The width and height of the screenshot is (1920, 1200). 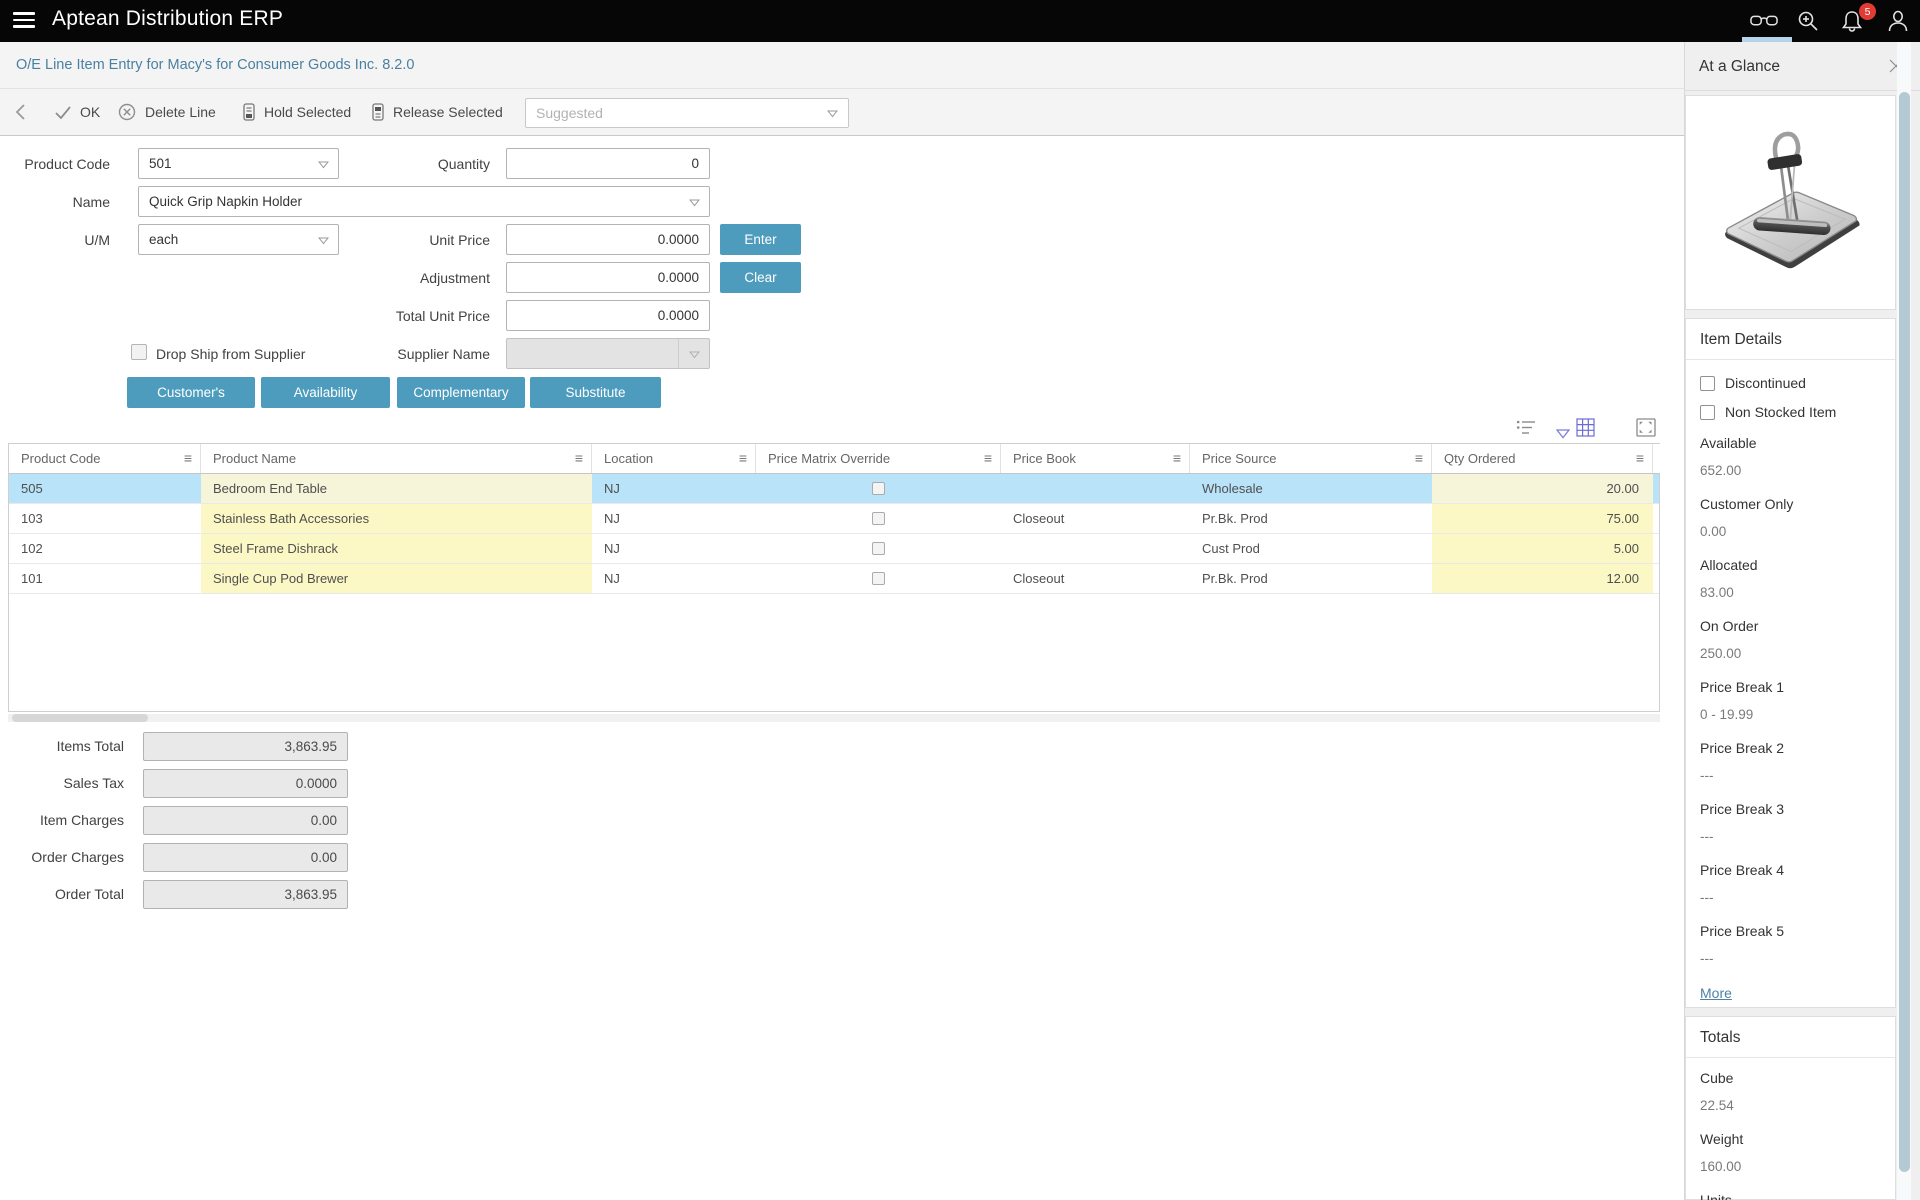 I want to click on units-field: Units, so click(x=1716, y=1196).